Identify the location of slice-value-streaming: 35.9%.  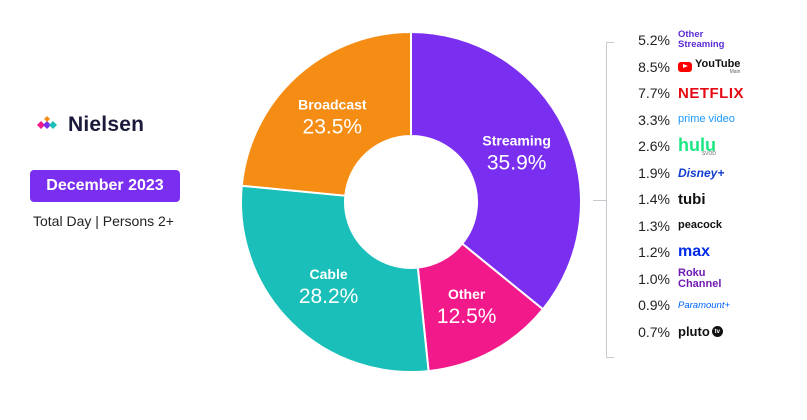
(517, 163).